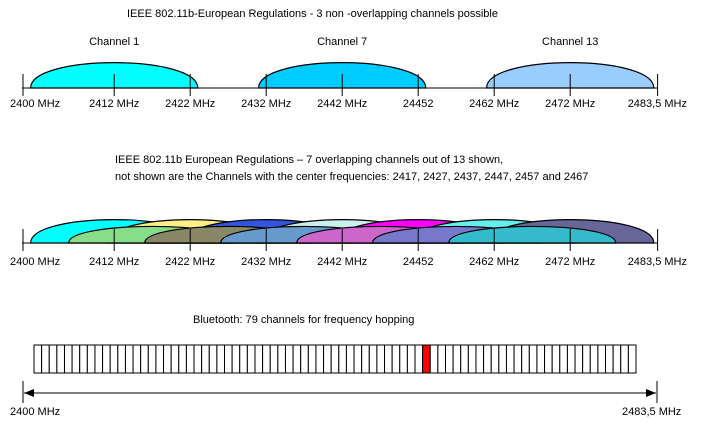  I want to click on overlap-channel-lobe, so click(532, 234).